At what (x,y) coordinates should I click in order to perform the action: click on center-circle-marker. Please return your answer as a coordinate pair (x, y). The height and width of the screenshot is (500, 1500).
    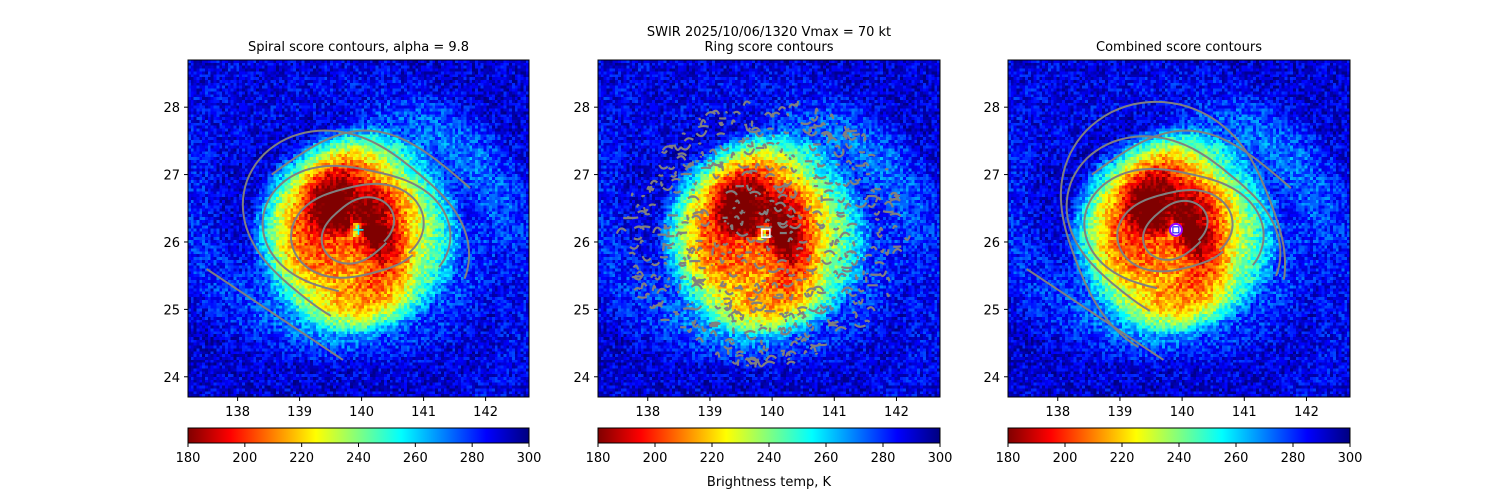
    Looking at the image, I should click on (1175, 229).